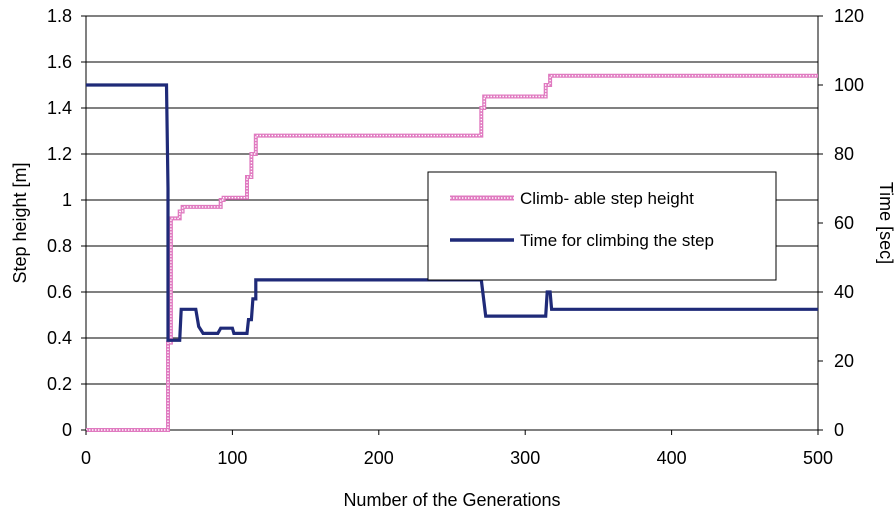 This screenshot has width=894, height=516. I want to click on right-tick-label: 40, so click(844, 292).